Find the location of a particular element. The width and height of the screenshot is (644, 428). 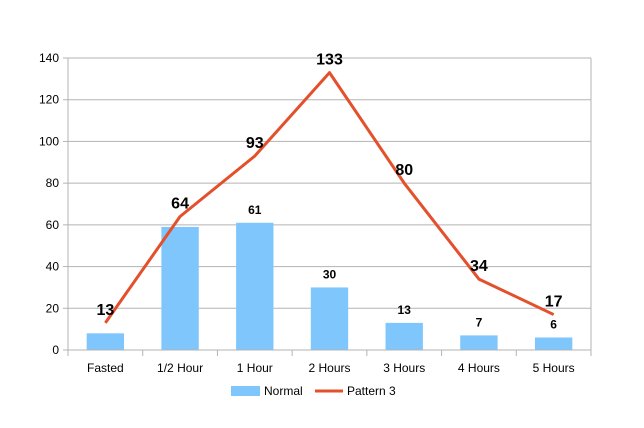

y-tick-label: 40 is located at coordinates (53, 267).